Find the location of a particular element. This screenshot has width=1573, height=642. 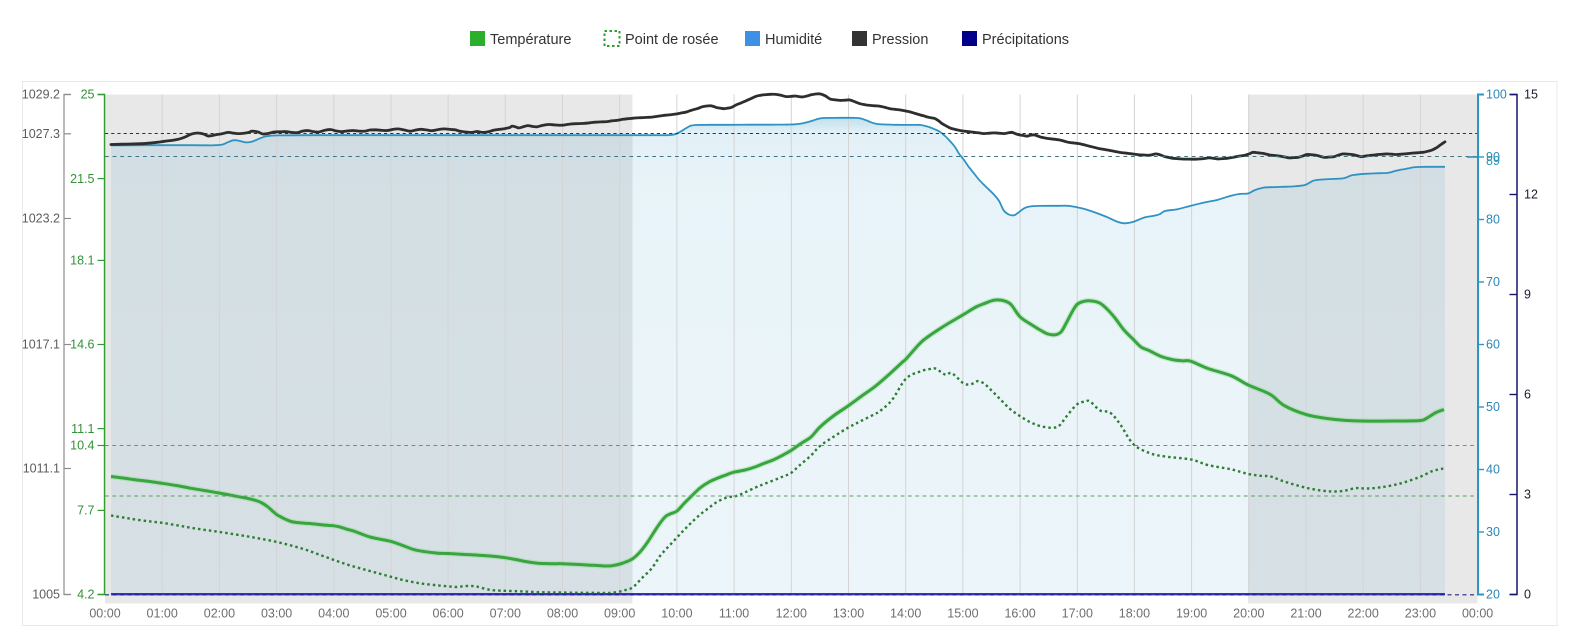

svg-text: 21.5 is located at coordinates (82, 179).